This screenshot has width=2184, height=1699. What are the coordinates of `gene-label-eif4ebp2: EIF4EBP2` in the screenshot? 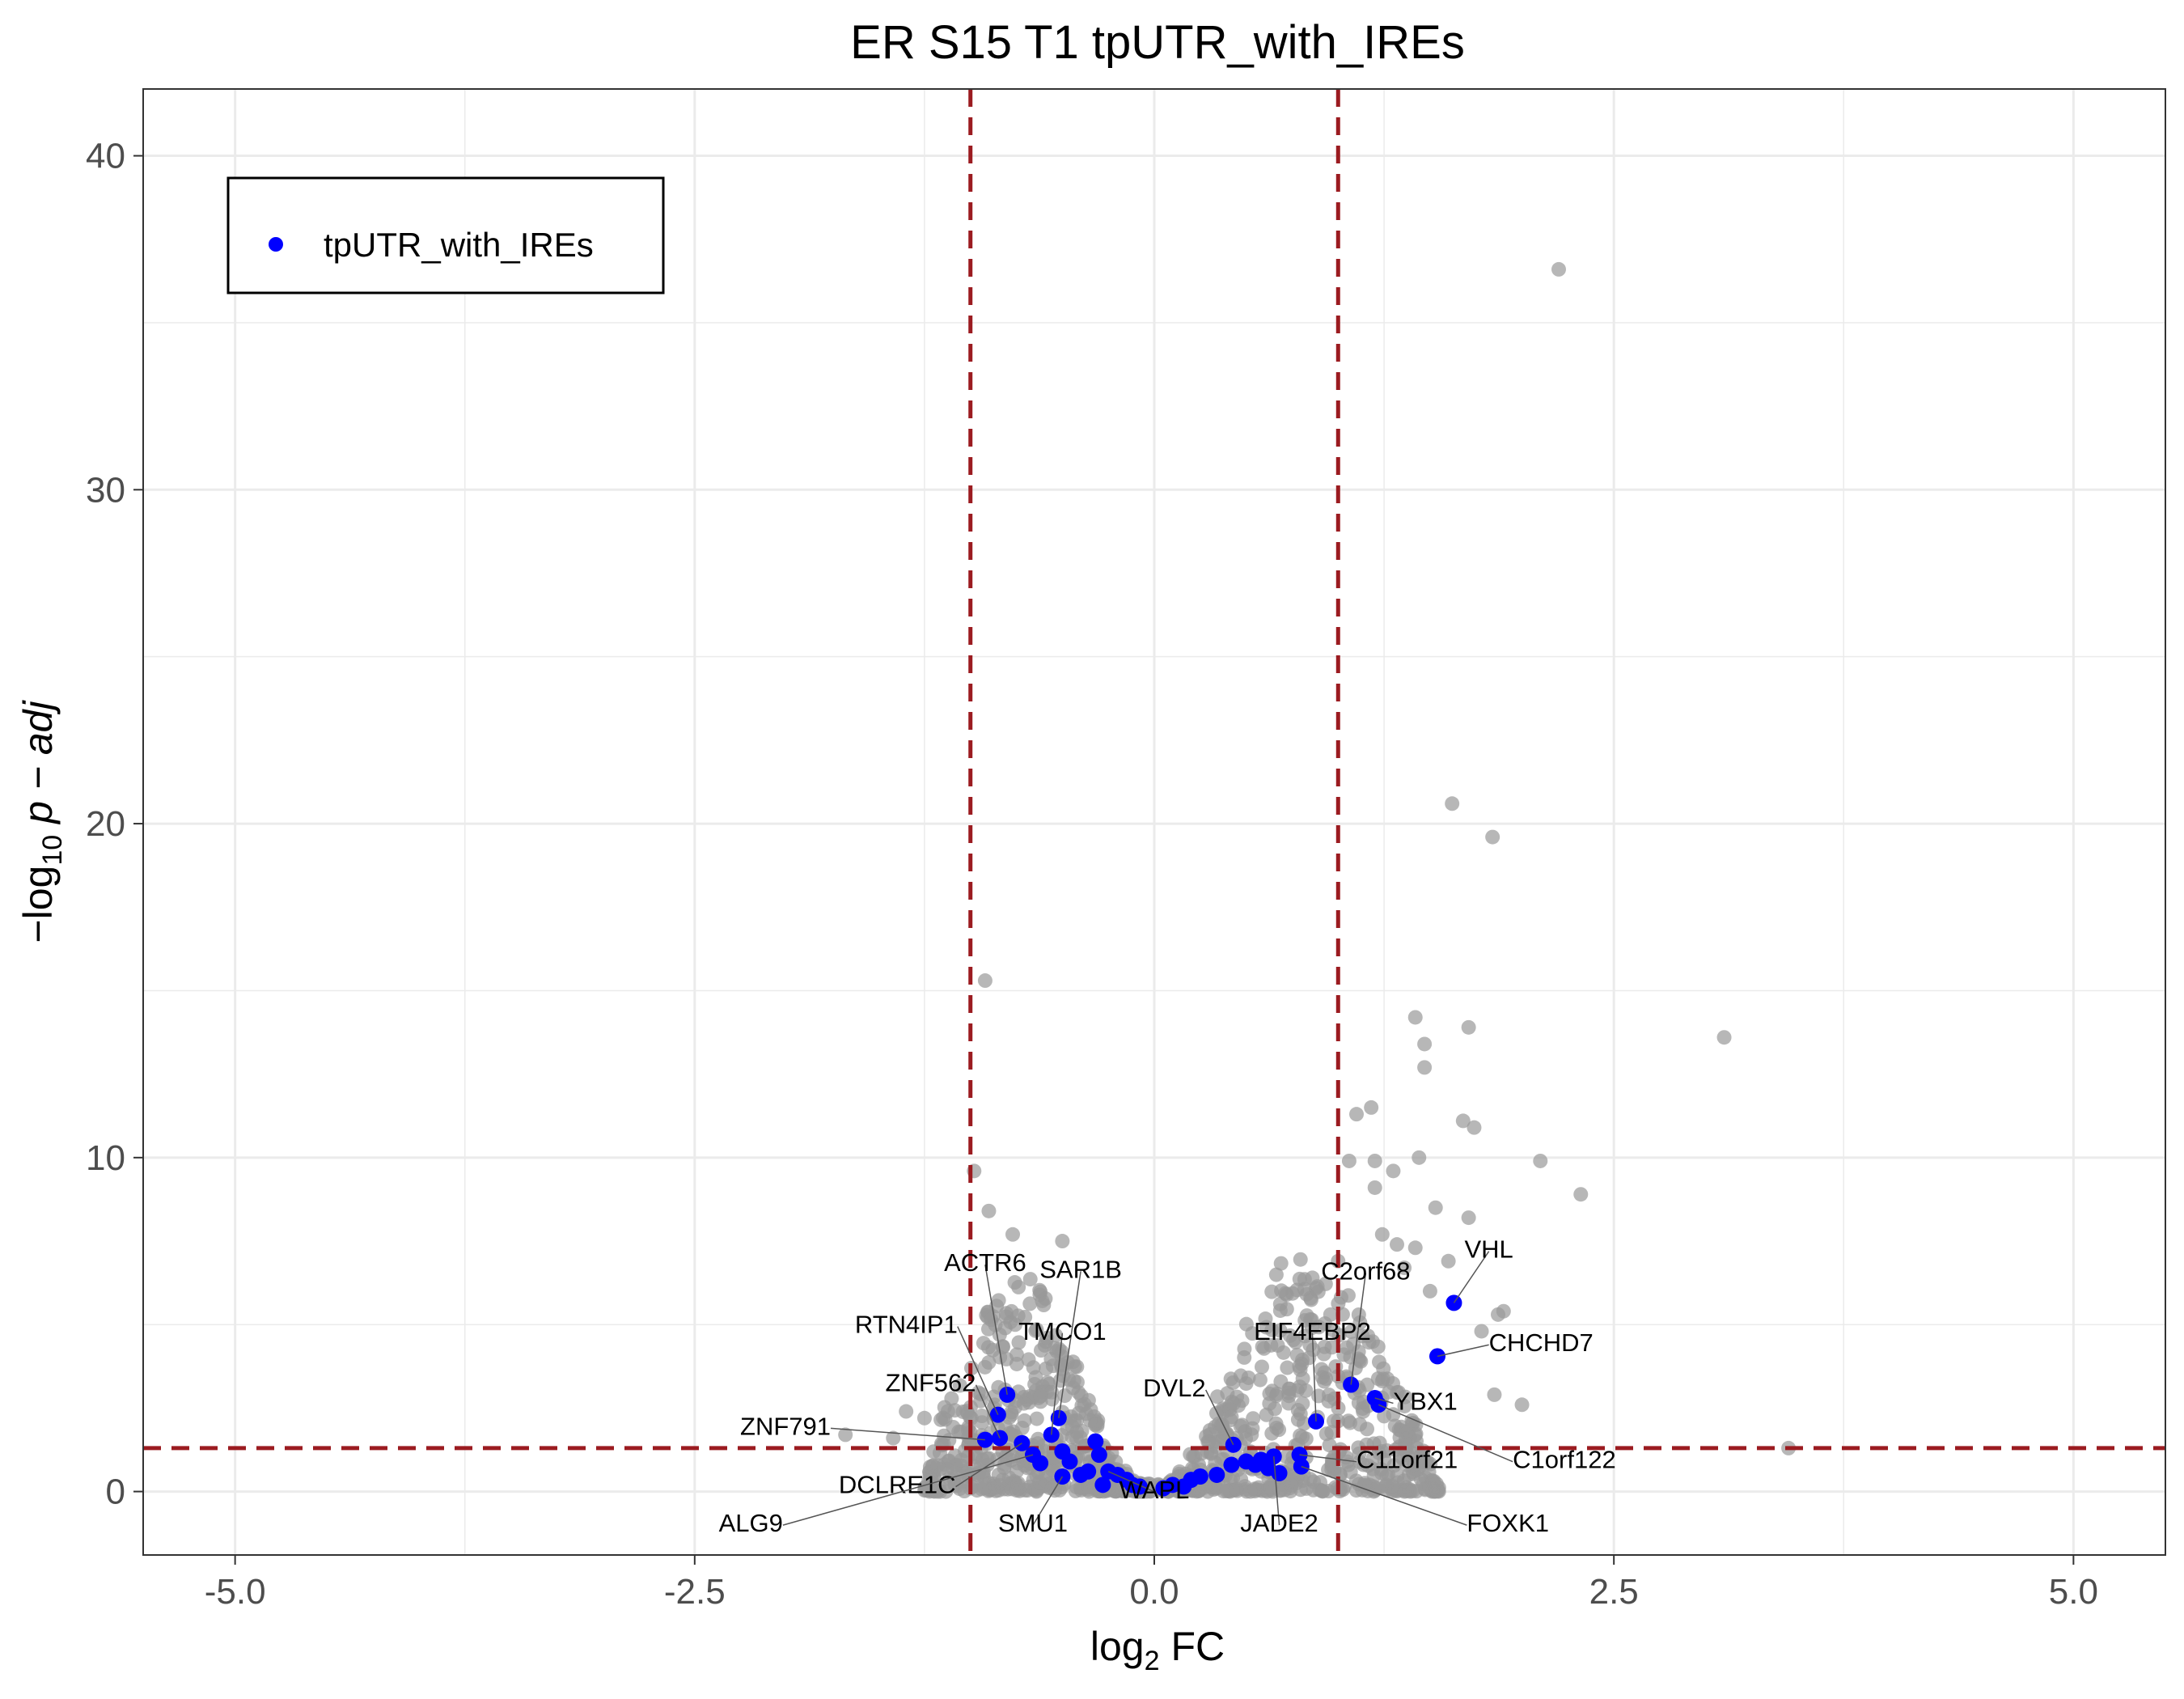 It's located at (1312, 1369).